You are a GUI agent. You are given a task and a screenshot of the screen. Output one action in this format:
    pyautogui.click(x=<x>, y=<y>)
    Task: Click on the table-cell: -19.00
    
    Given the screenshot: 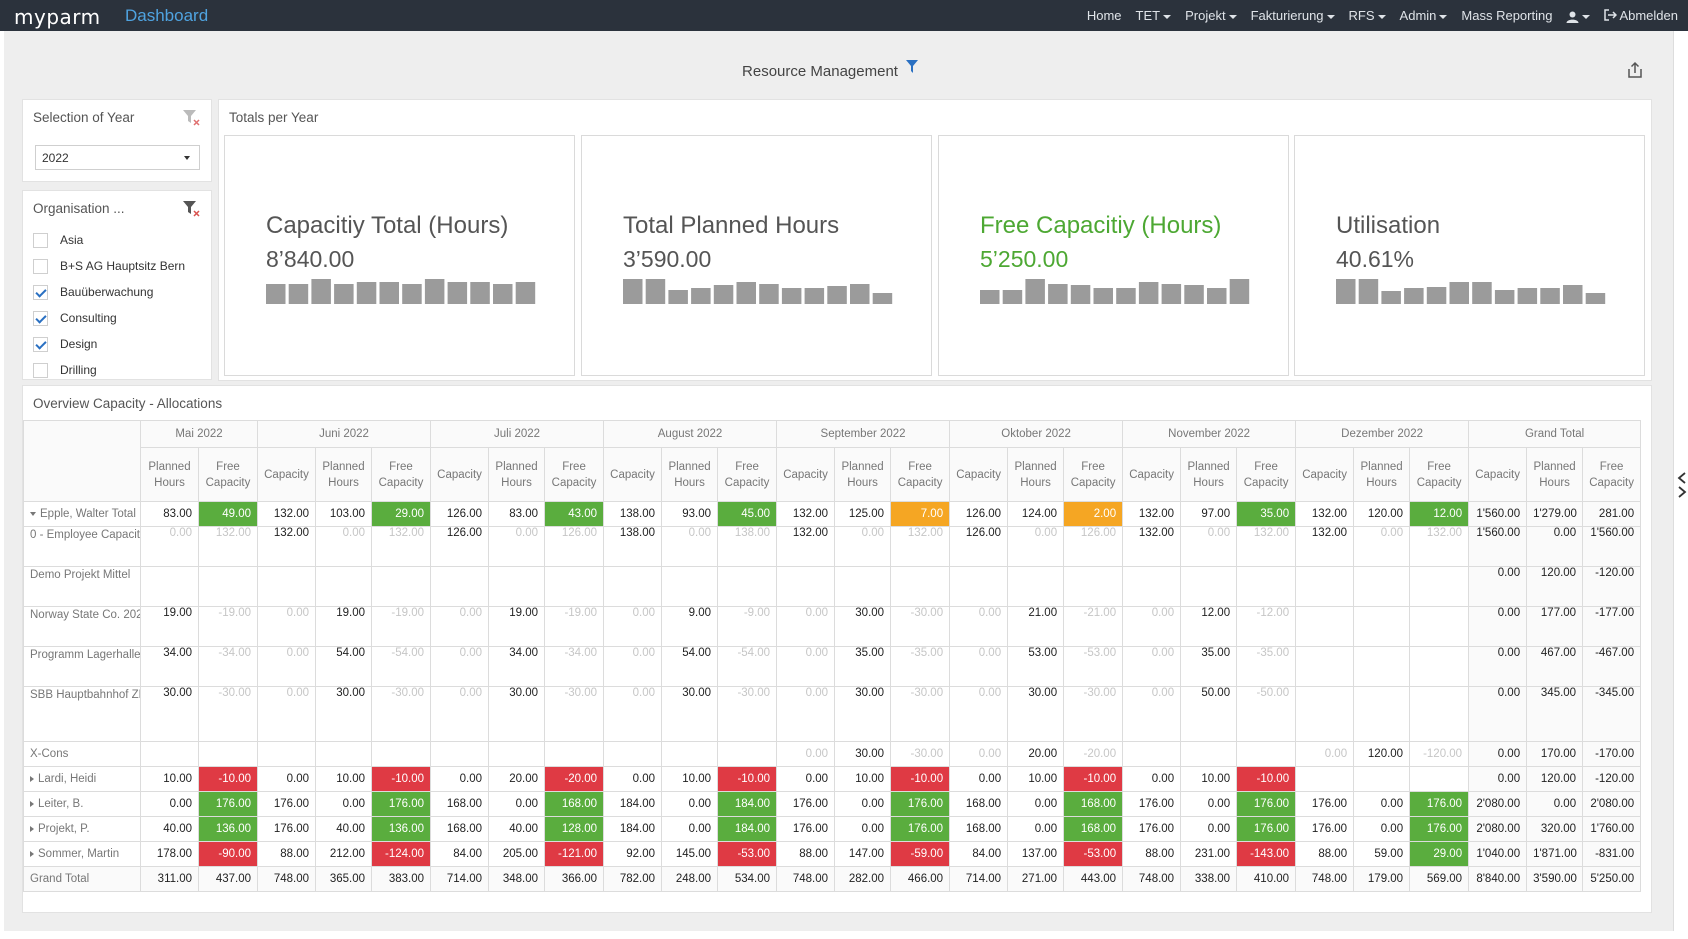 What is the action you would take?
    pyautogui.click(x=401, y=626)
    